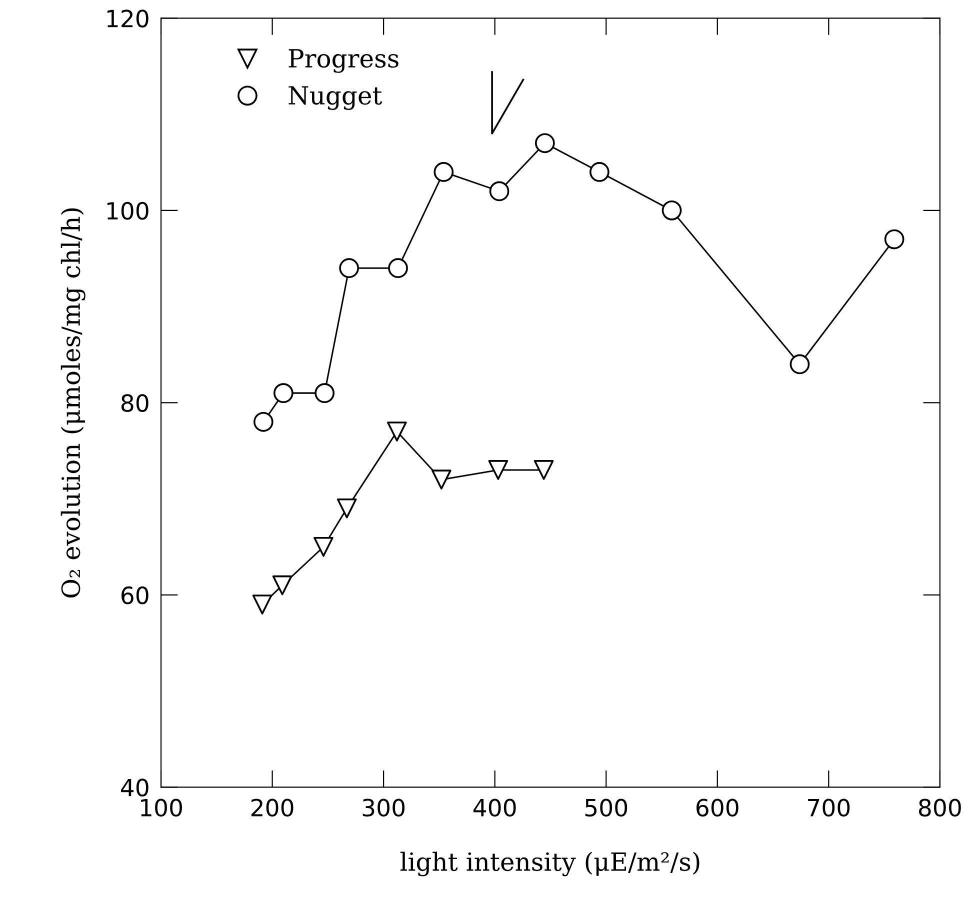 This screenshot has width=970, height=909. Describe the element at coordinates (272, 807) in the screenshot. I see `x-tick-label: 200` at that location.